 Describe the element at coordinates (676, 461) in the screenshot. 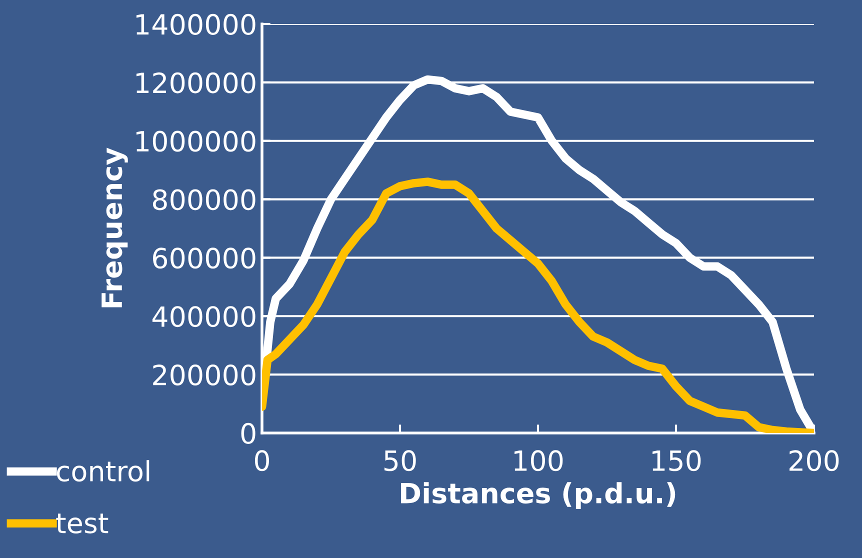

I see `x-tick-label: 150` at that location.